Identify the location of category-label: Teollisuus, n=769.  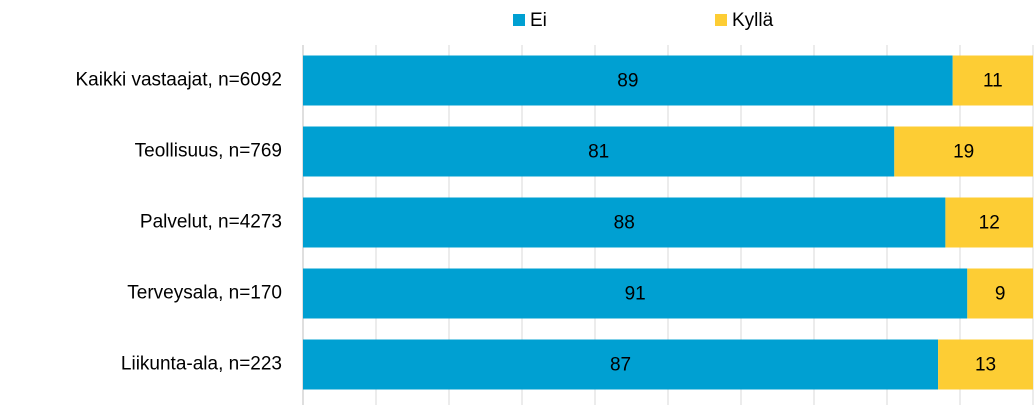
(208, 151).